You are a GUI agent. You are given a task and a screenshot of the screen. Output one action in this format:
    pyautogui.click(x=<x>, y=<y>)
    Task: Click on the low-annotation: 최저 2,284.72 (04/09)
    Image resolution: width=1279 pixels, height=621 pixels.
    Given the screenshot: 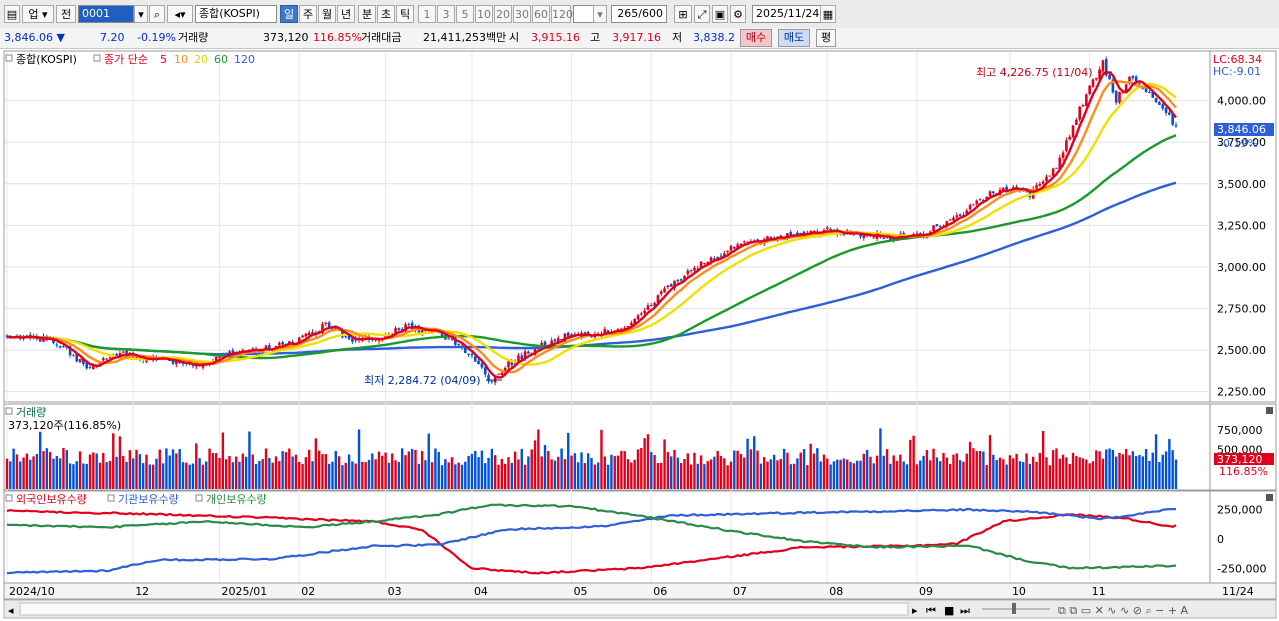 What is the action you would take?
    pyautogui.click(x=422, y=380)
    